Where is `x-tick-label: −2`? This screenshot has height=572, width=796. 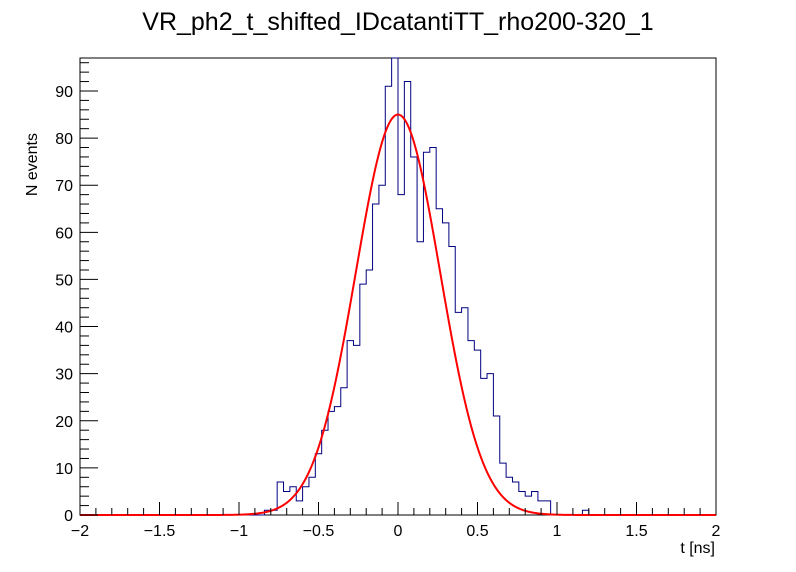 x-tick-label: −2 is located at coordinates (80, 531).